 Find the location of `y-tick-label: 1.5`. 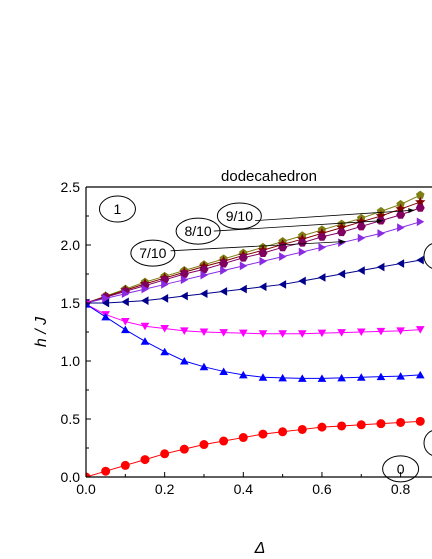

y-tick-label: 1.5 is located at coordinates (71, 303).